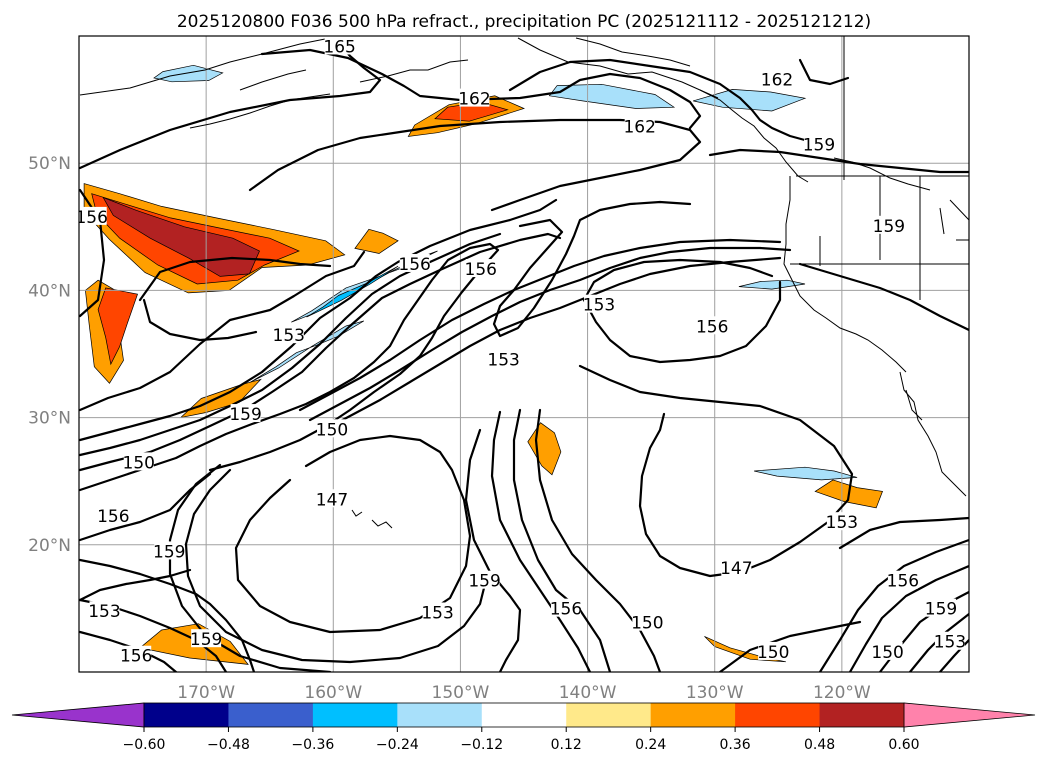 This screenshot has width=1047, height=765. Describe the element at coordinates (49, 355) in the screenshot. I see `lat-axis: 50°N 40°N 30°N 20°N` at that location.